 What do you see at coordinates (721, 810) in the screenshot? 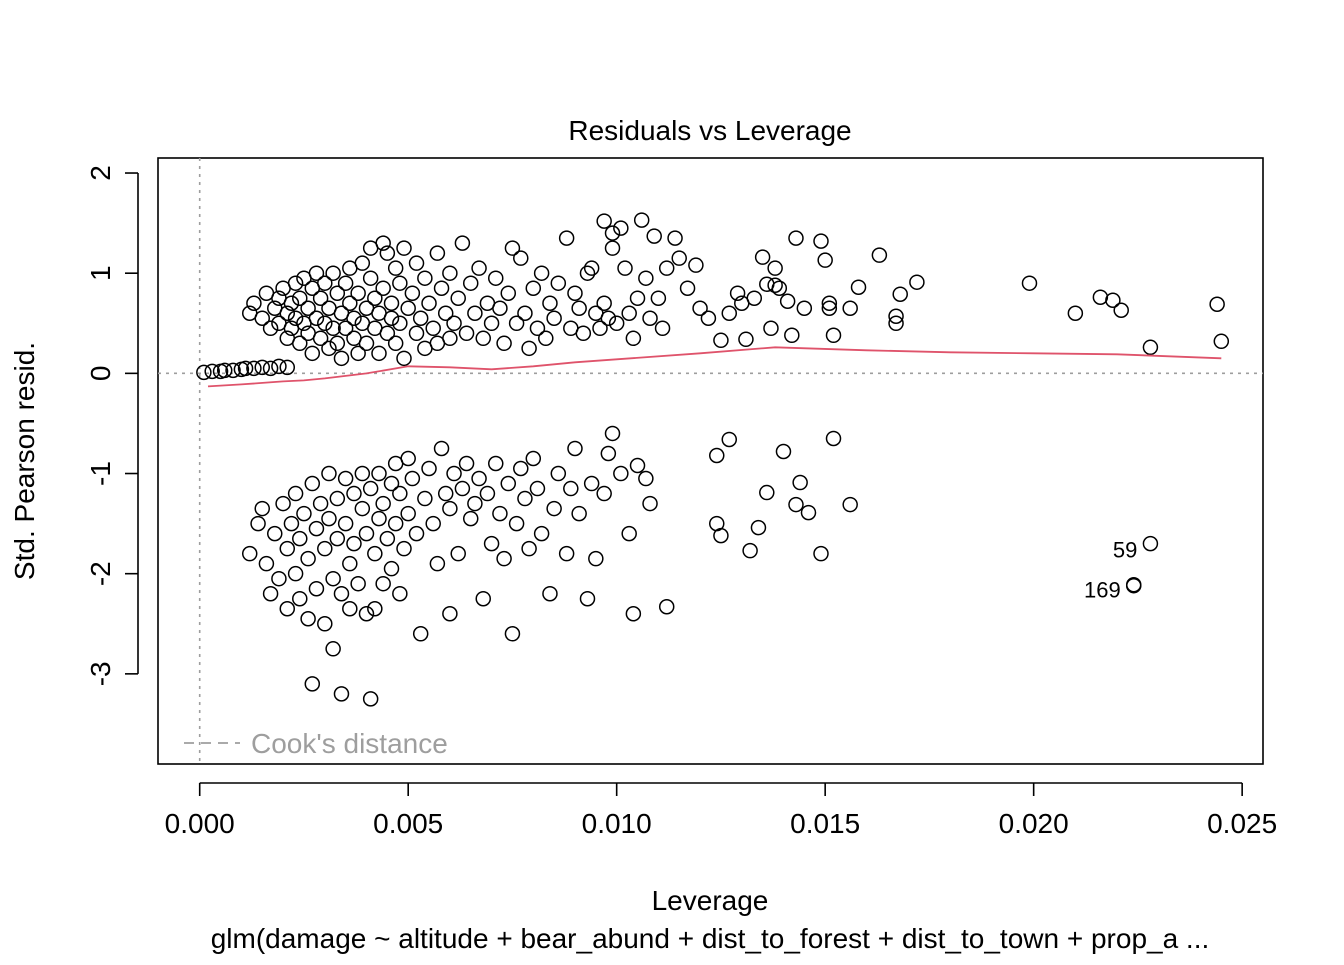
I see `x-axis: 0.000 0.005 0.010 0.015 0.020 0.025` at bounding box center [721, 810].